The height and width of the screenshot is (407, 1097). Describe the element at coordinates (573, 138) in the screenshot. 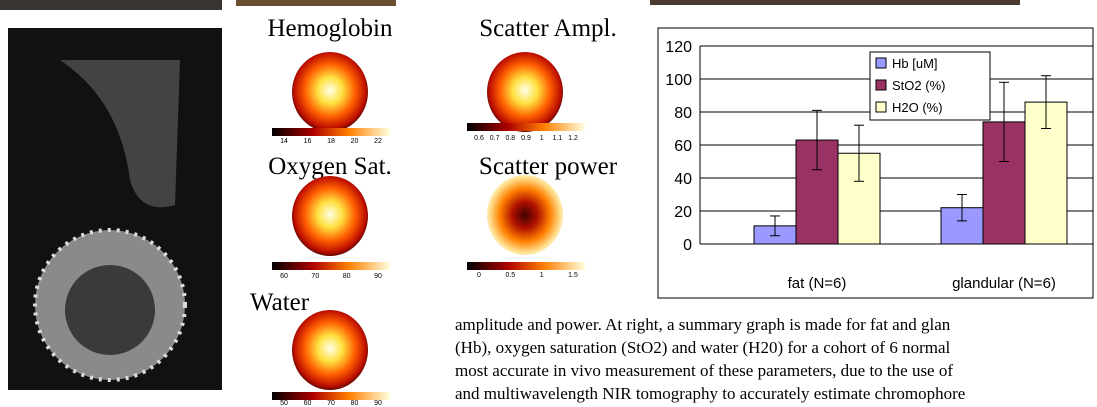

I see `colorbar-tick-label: 1.2` at that location.